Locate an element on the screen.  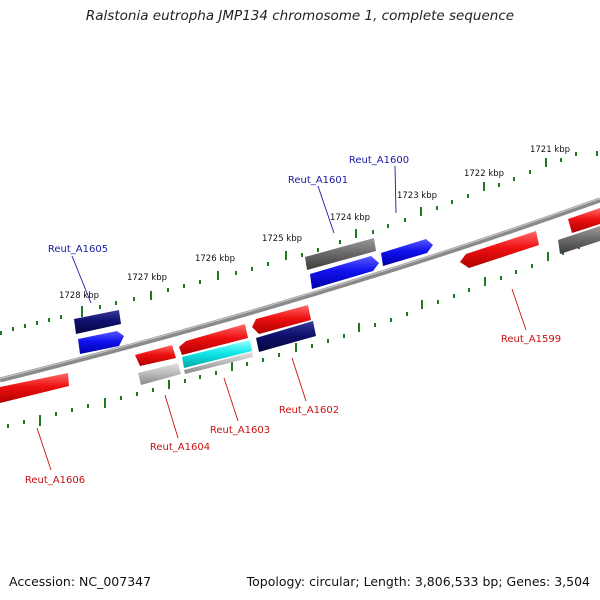
gene-label-reut-a1599: Reut_A1599 is located at coordinates (531, 339).